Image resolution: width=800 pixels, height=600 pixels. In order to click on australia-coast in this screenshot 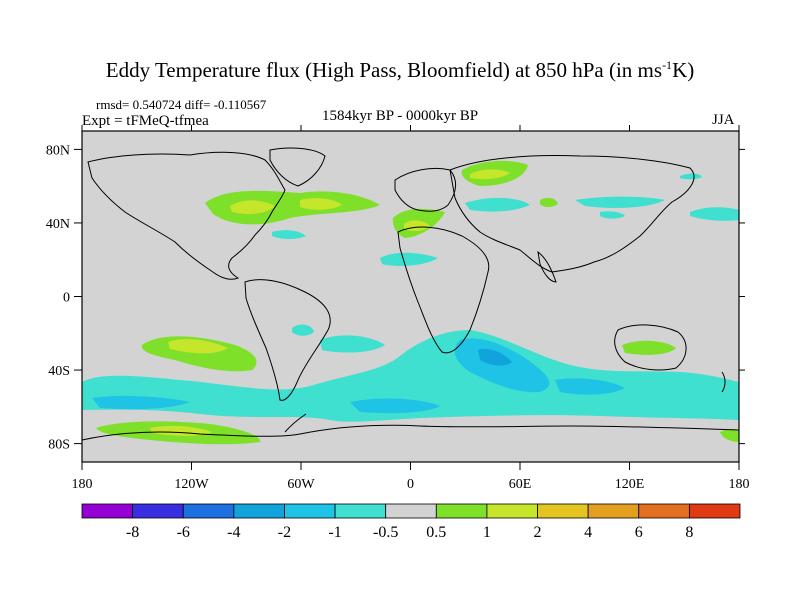, I will do `click(650, 347)`.